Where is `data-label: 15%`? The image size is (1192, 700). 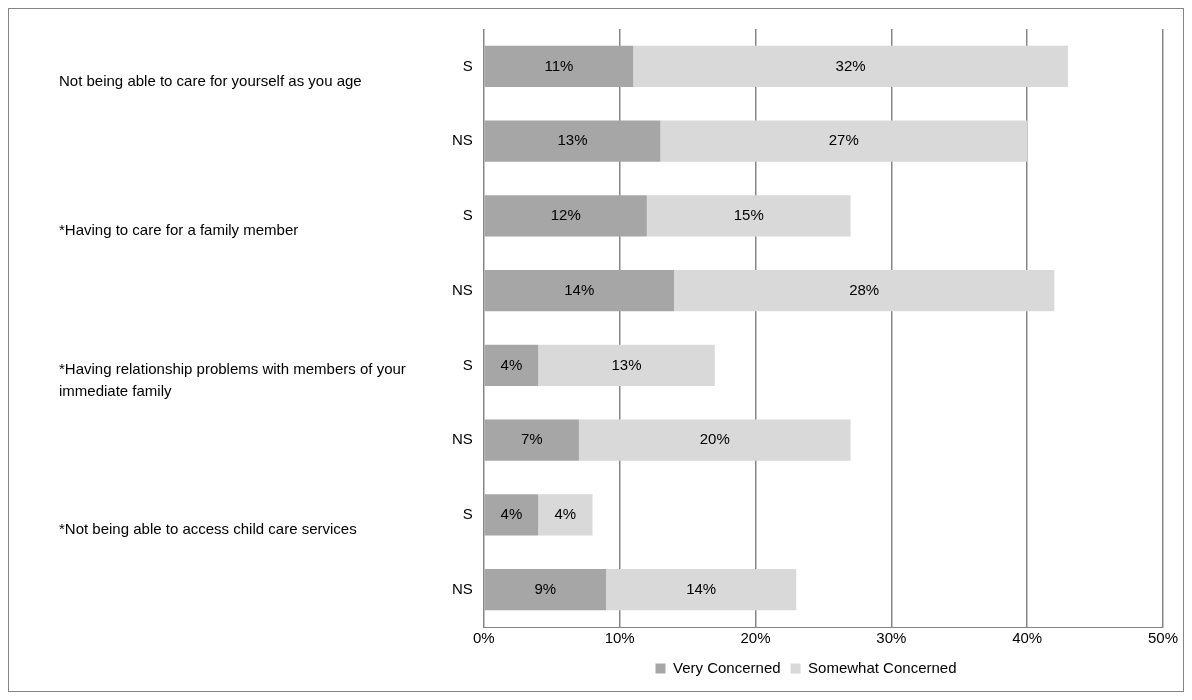 data-label: 15% is located at coordinates (748, 215).